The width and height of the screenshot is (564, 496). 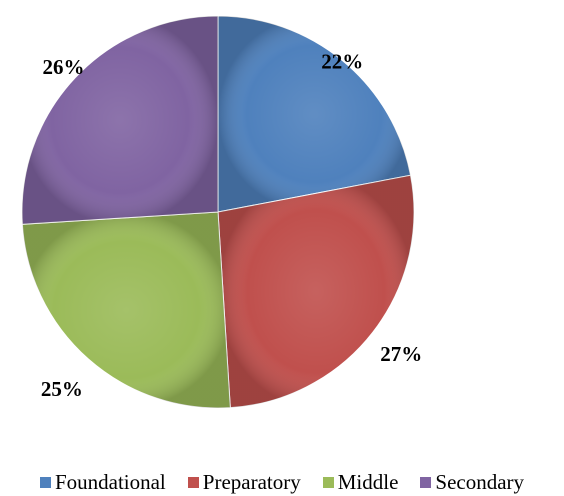 I want to click on legend-item-foundational: Foundational, so click(x=102, y=482).